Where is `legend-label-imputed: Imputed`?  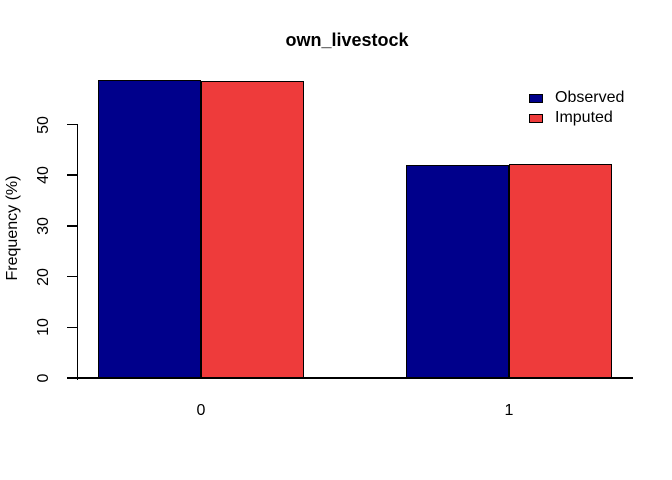
legend-label-imputed: Imputed is located at coordinates (584, 117).